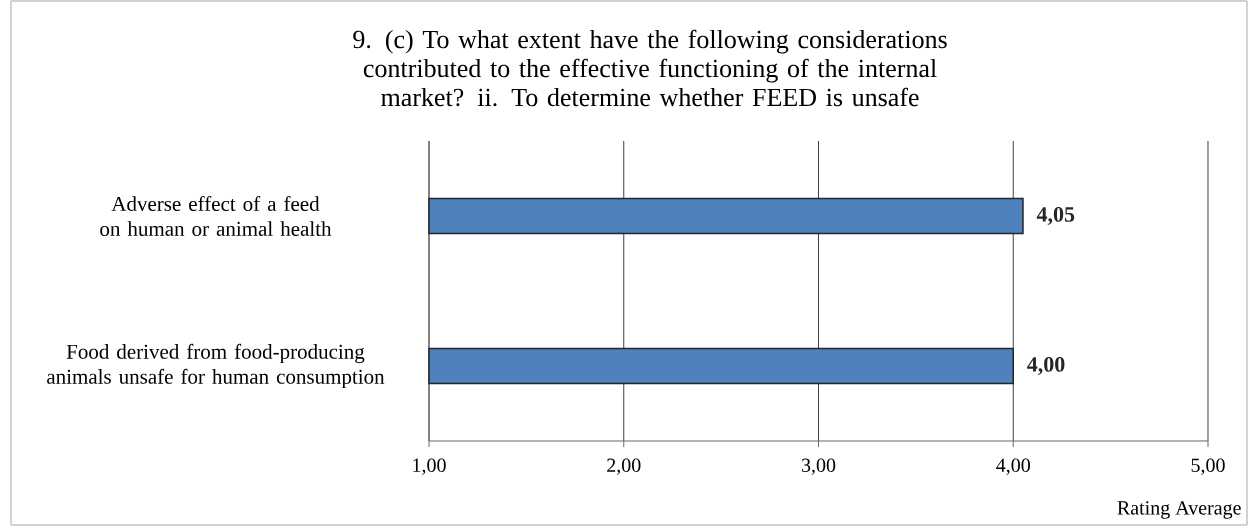  What do you see at coordinates (216, 366) in the screenshot?
I see `y-tick-label: Food derived from food-producing animals unsafe for human consumption` at bounding box center [216, 366].